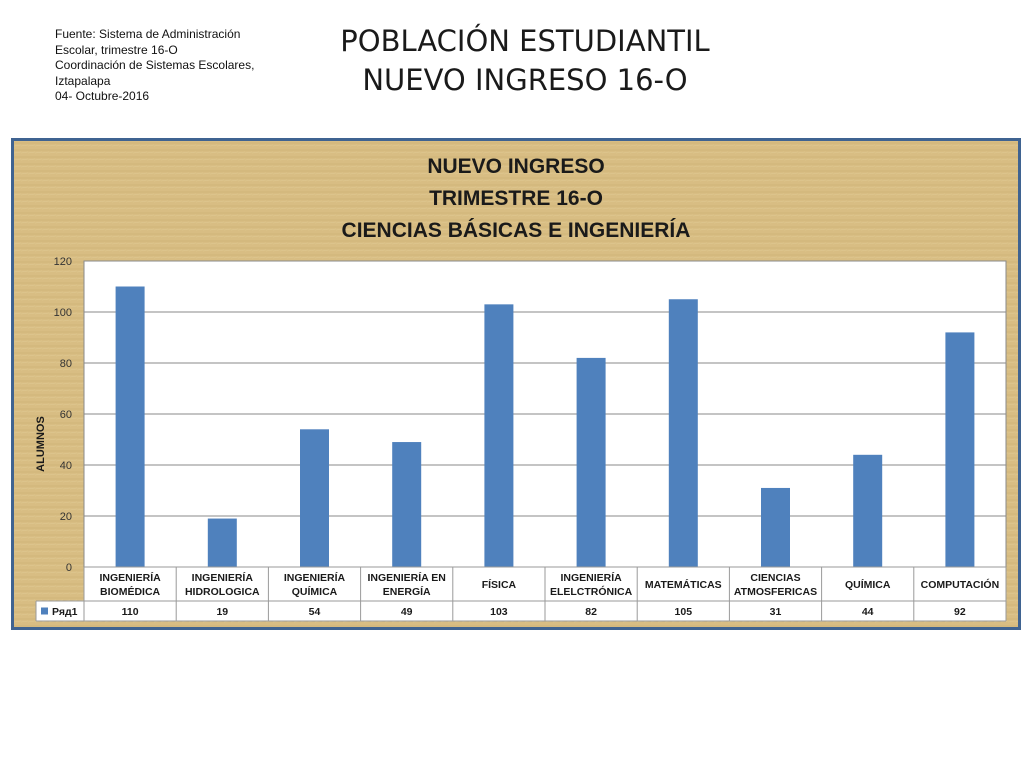 Image resolution: width=1024 pixels, height=768 pixels. What do you see at coordinates (776, 612) in the screenshot?
I see `data-label: 31` at bounding box center [776, 612].